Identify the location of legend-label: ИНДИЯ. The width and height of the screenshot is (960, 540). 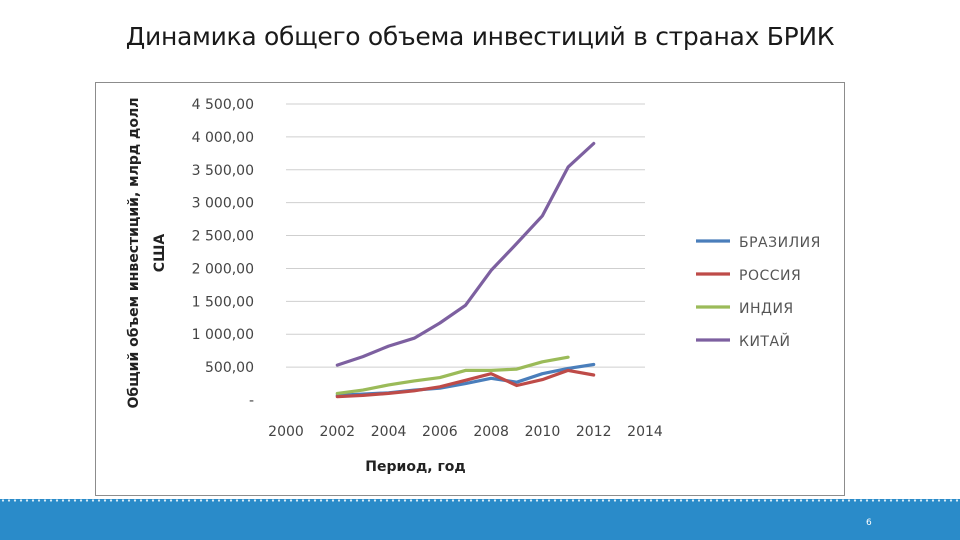
(766, 309).